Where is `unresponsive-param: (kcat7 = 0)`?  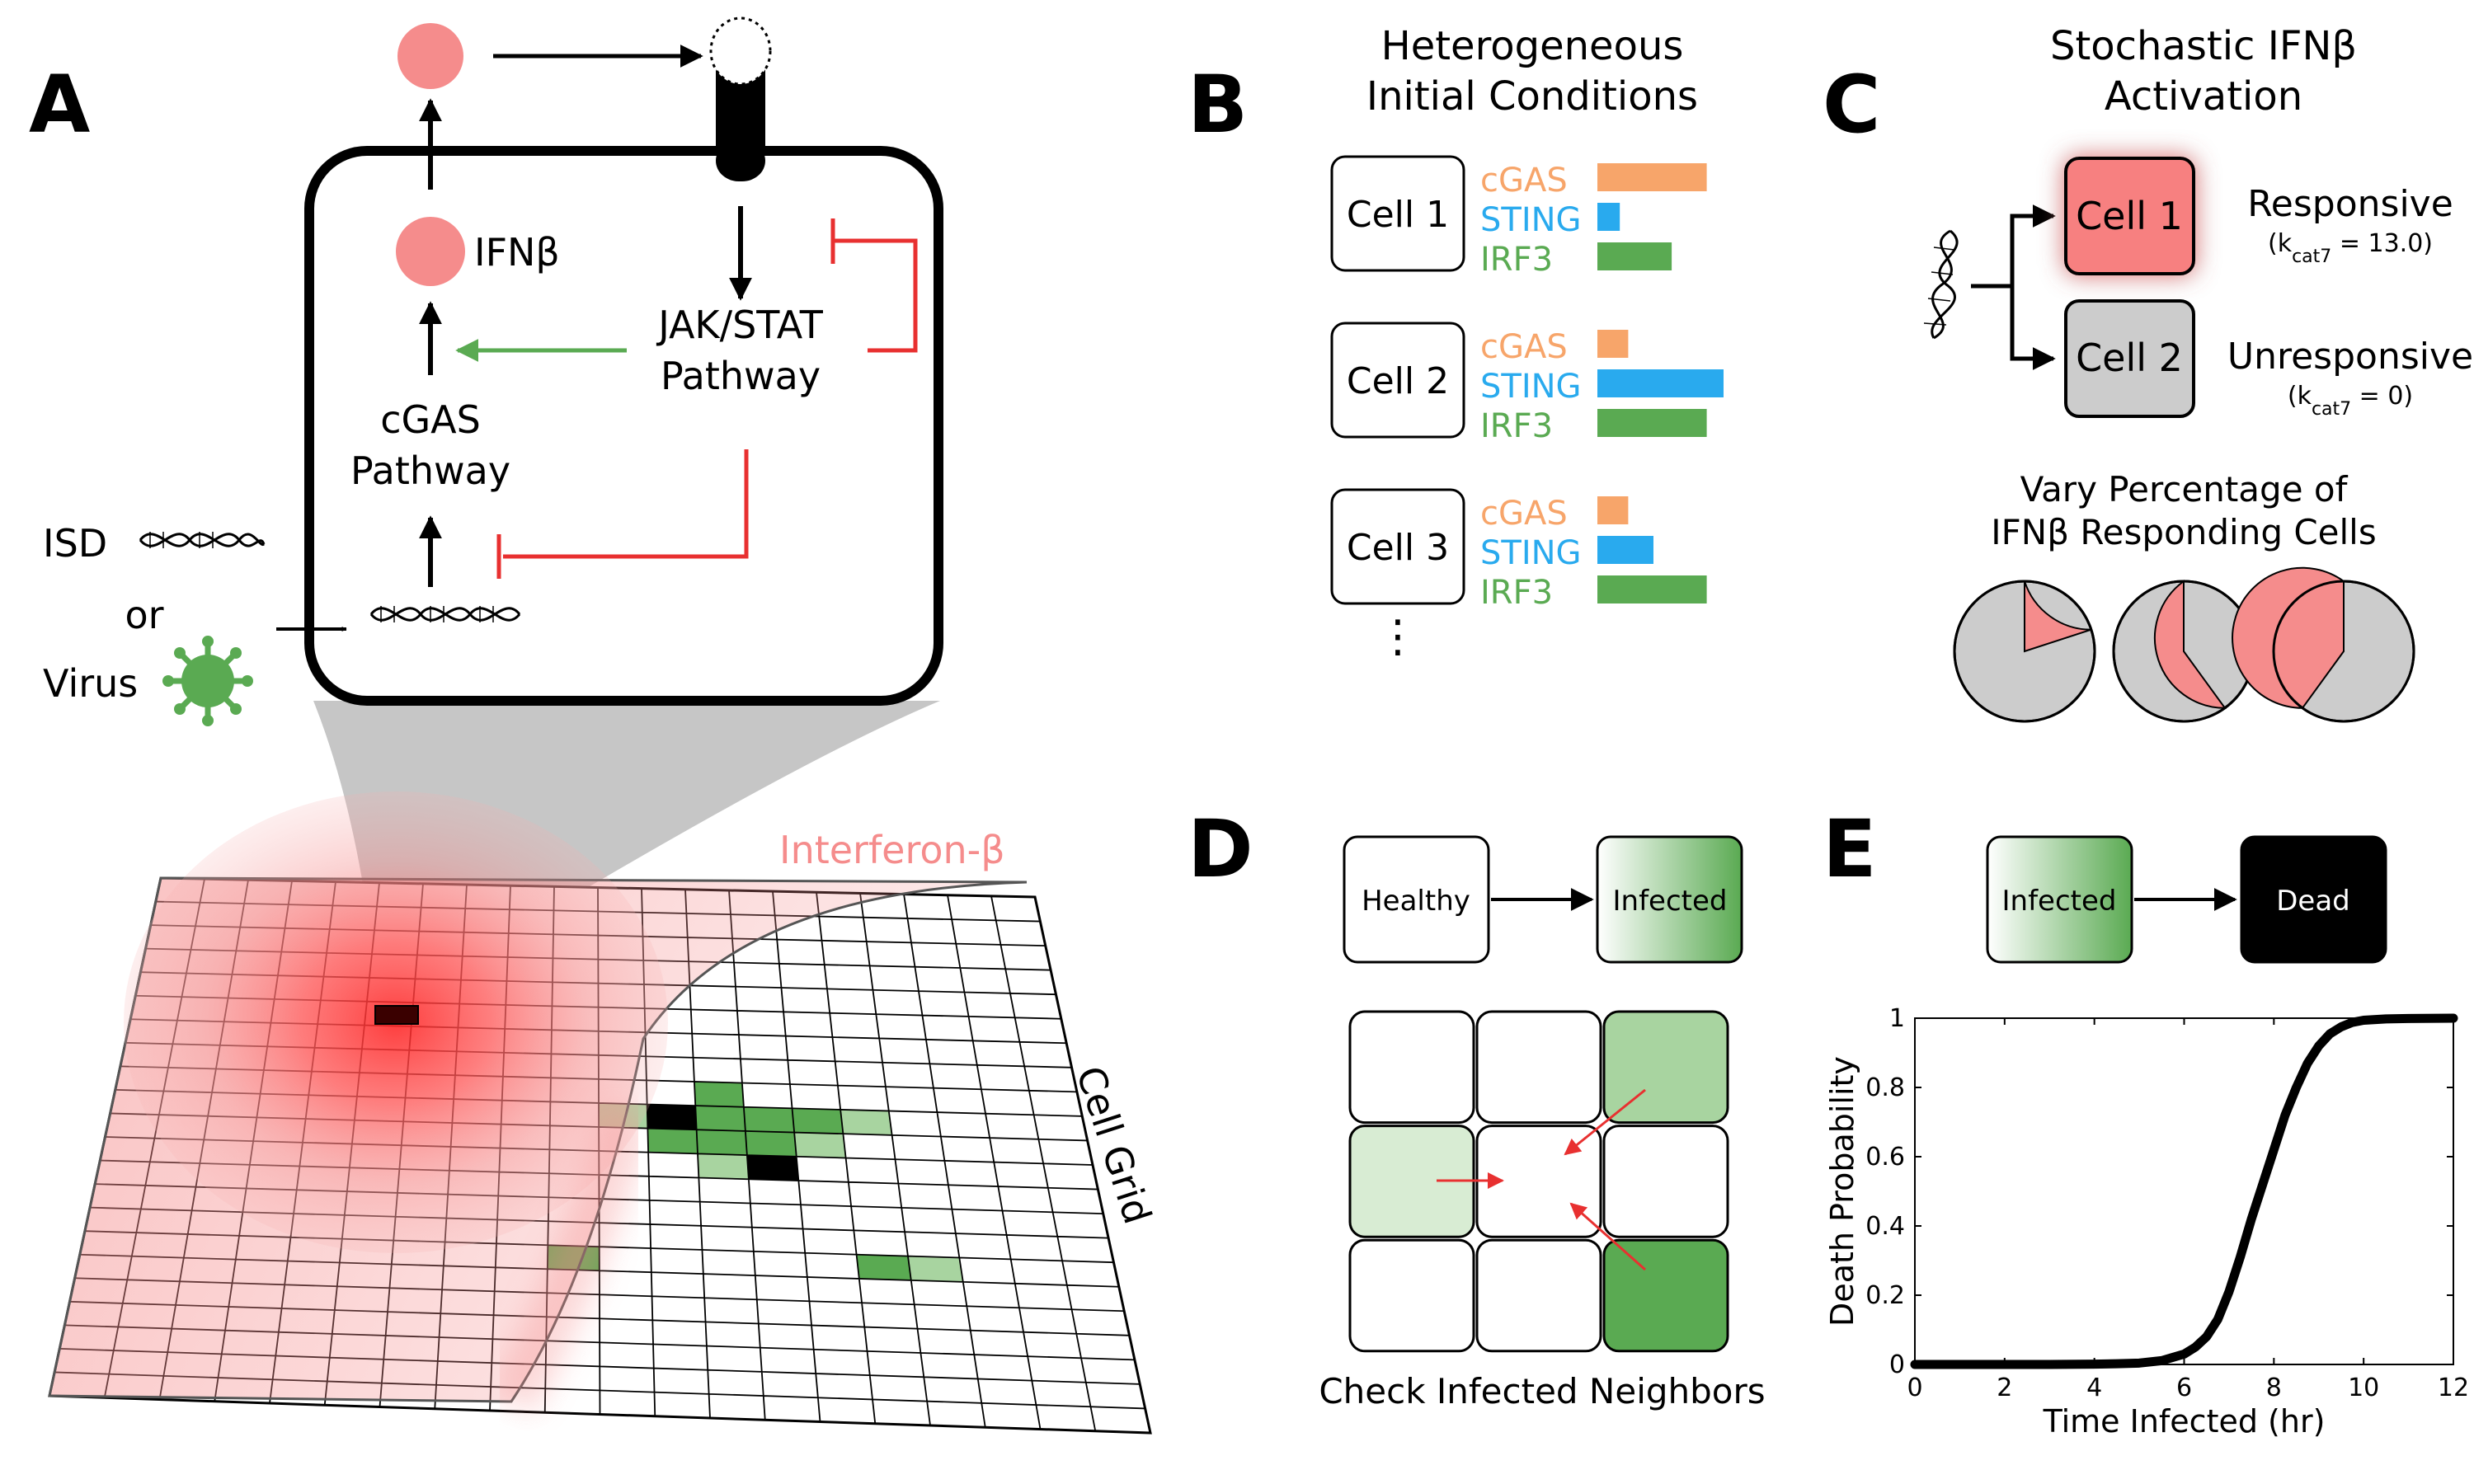
unresponsive-param: (kcat7 = 0) is located at coordinates (2350, 401).